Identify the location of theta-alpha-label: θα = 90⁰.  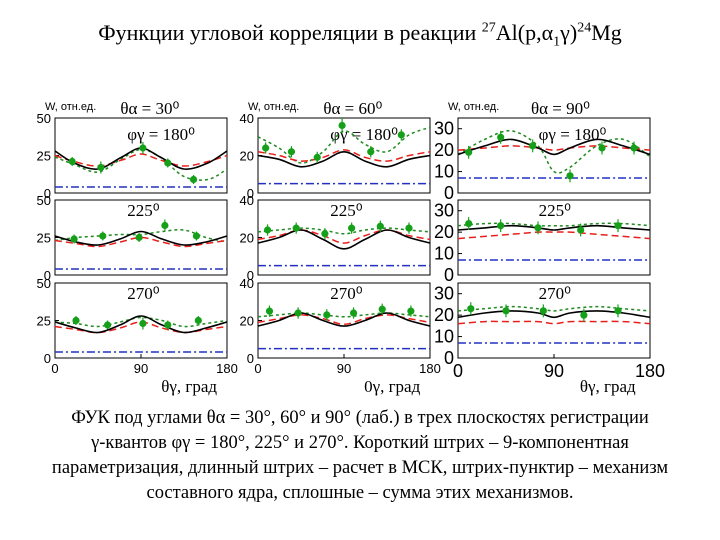
(560, 108).